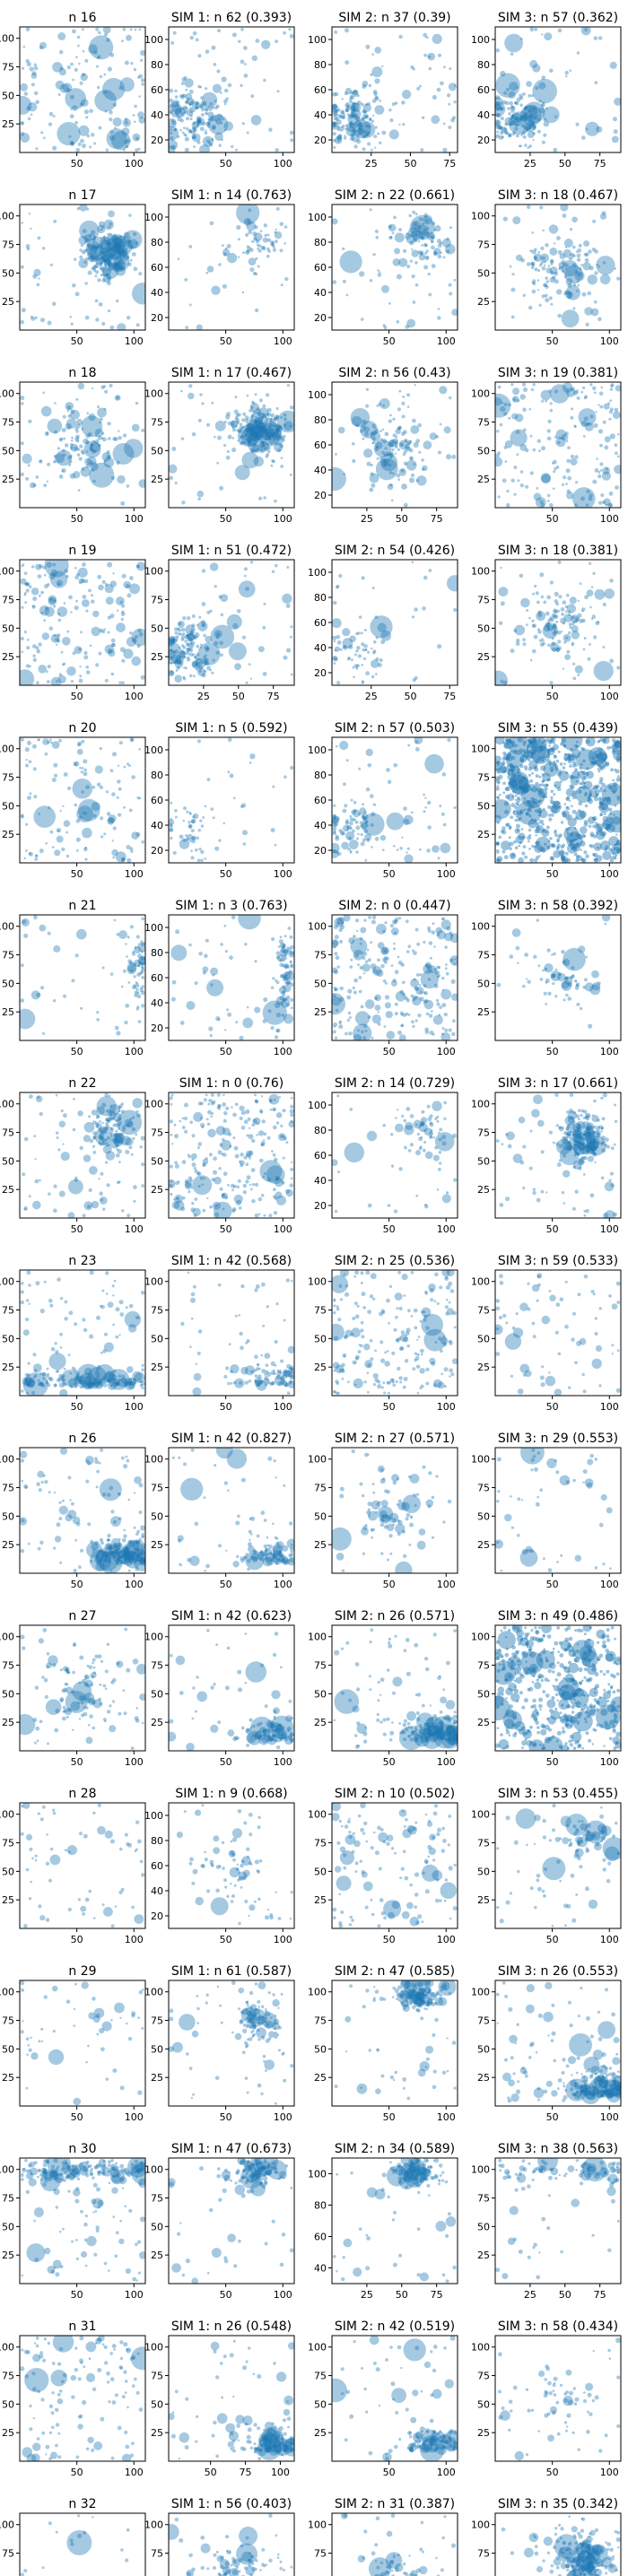  What do you see at coordinates (320, 800) in the screenshot?
I see `y-tick-label: 60` at bounding box center [320, 800].